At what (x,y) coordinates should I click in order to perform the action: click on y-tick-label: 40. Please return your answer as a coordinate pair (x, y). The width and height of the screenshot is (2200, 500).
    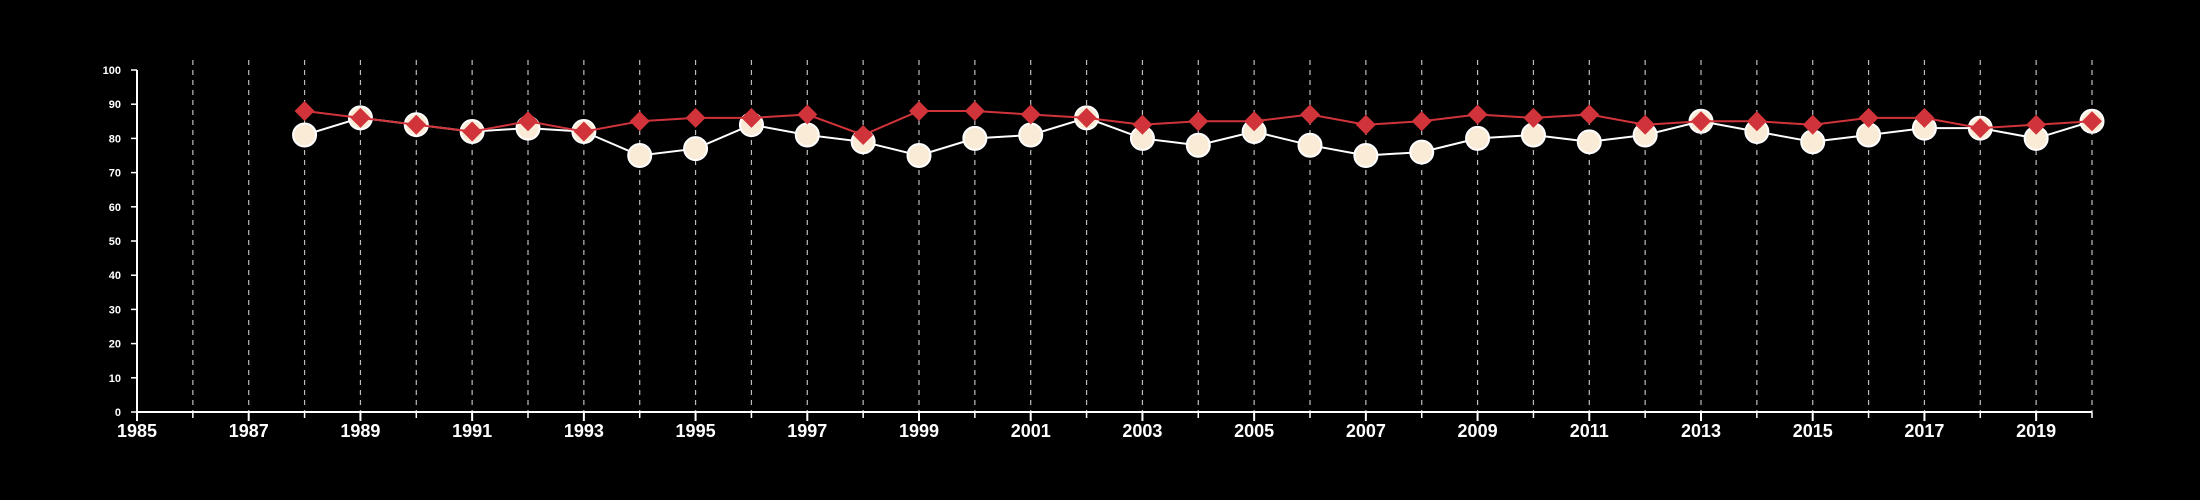
    Looking at the image, I should click on (115, 276).